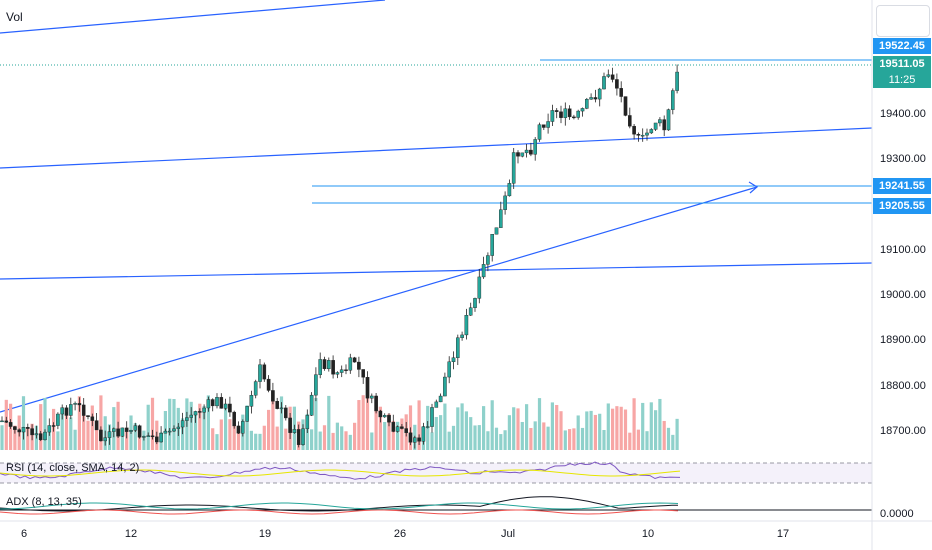 This screenshot has height=550, width=932. What do you see at coordinates (902, 206) in the screenshot?
I see `level-price-label: 19205.55` at bounding box center [902, 206].